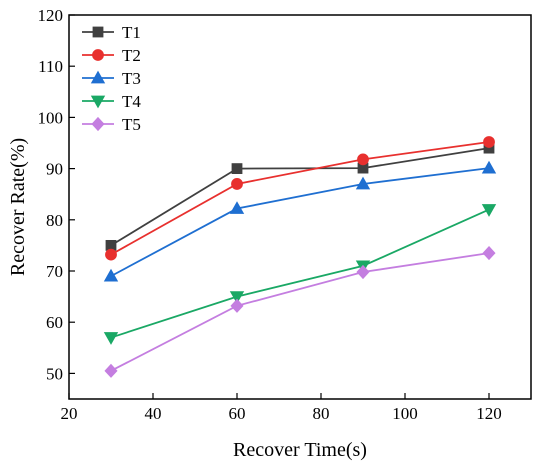  I want to click on legend-label: T2, so click(131, 55).